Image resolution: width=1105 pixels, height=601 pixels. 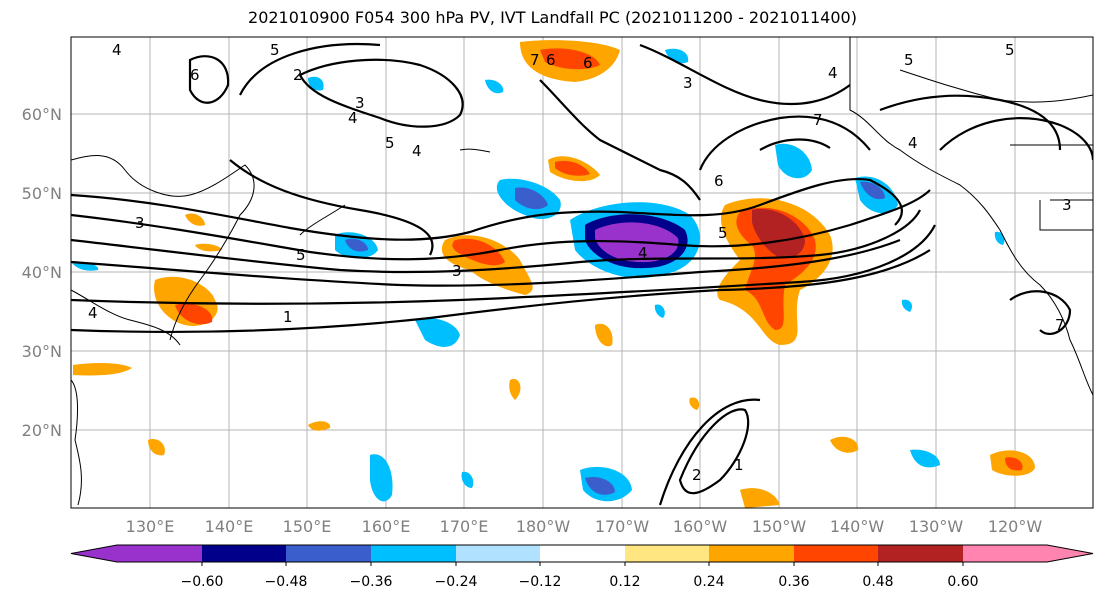 I want to click on lon-label: 140°W, so click(x=857, y=526).